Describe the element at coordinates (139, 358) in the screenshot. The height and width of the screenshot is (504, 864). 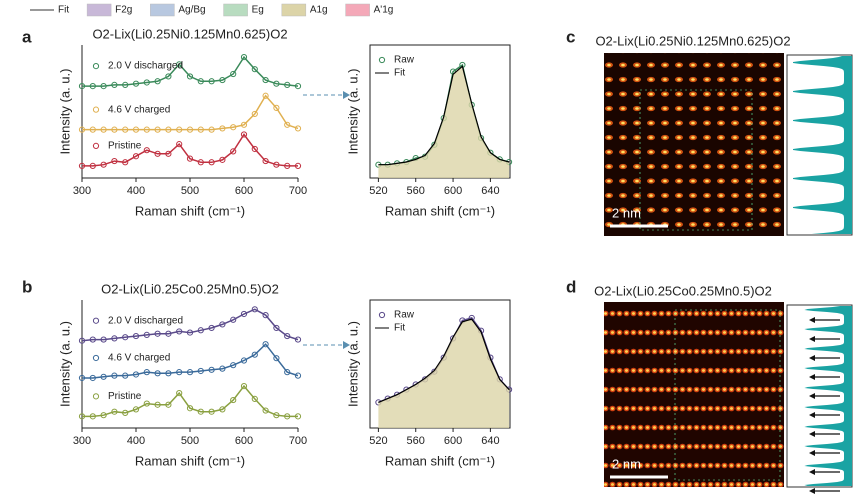
I see `legend-label: 4.6 V charged` at that location.